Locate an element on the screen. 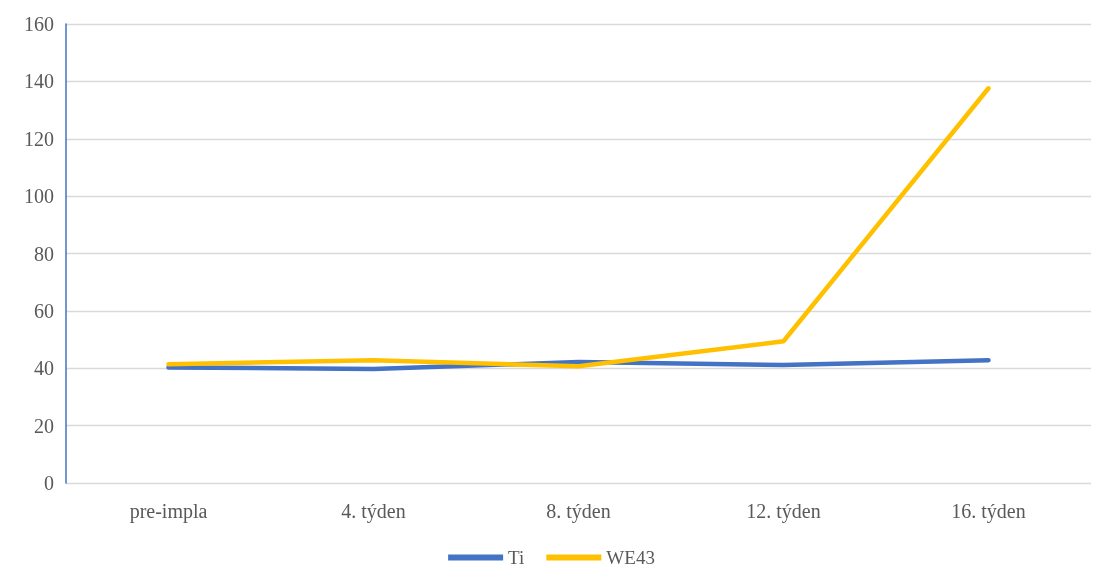 Image resolution: width=1103 pixels, height=572 pixels. y-tick-label: 40 is located at coordinates (44, 368).